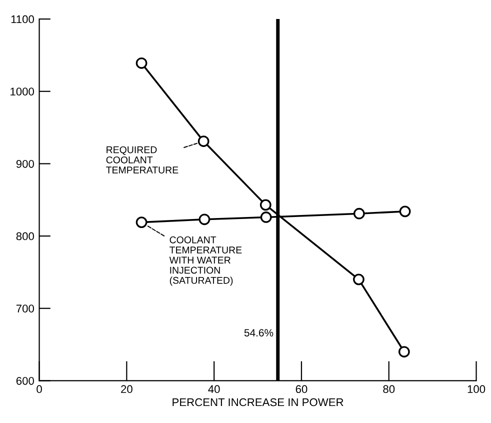 The width and height of the screenshot is (491, 423). Describe the element at coordinates (258, 402) in the screenshot. I see `x-axis-title: PERCENT INCREASE IN POWER` at that location.